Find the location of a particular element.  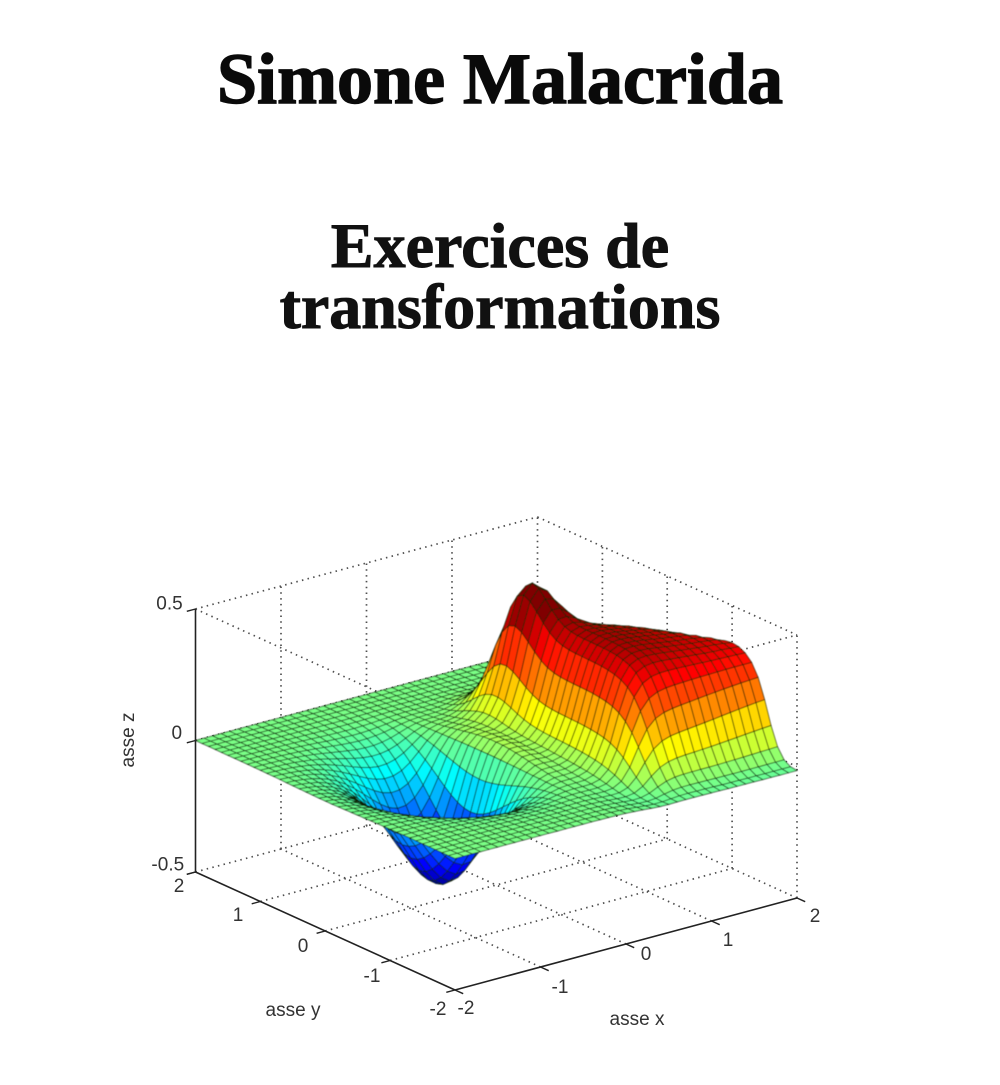

svg-text: asse x is located at coordinates (637, 1019).